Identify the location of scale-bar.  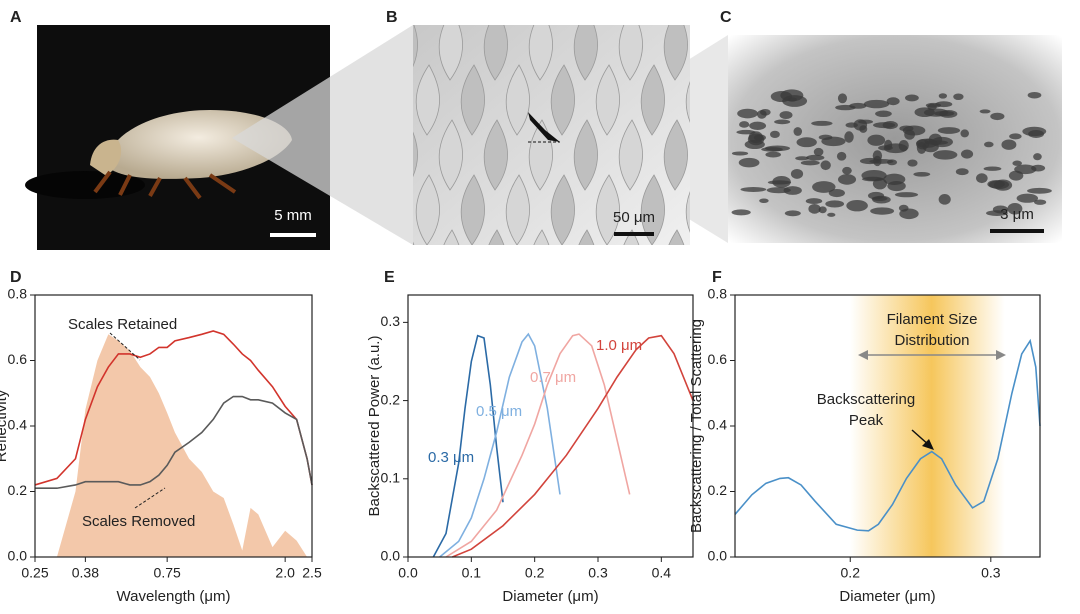
(293, 235).